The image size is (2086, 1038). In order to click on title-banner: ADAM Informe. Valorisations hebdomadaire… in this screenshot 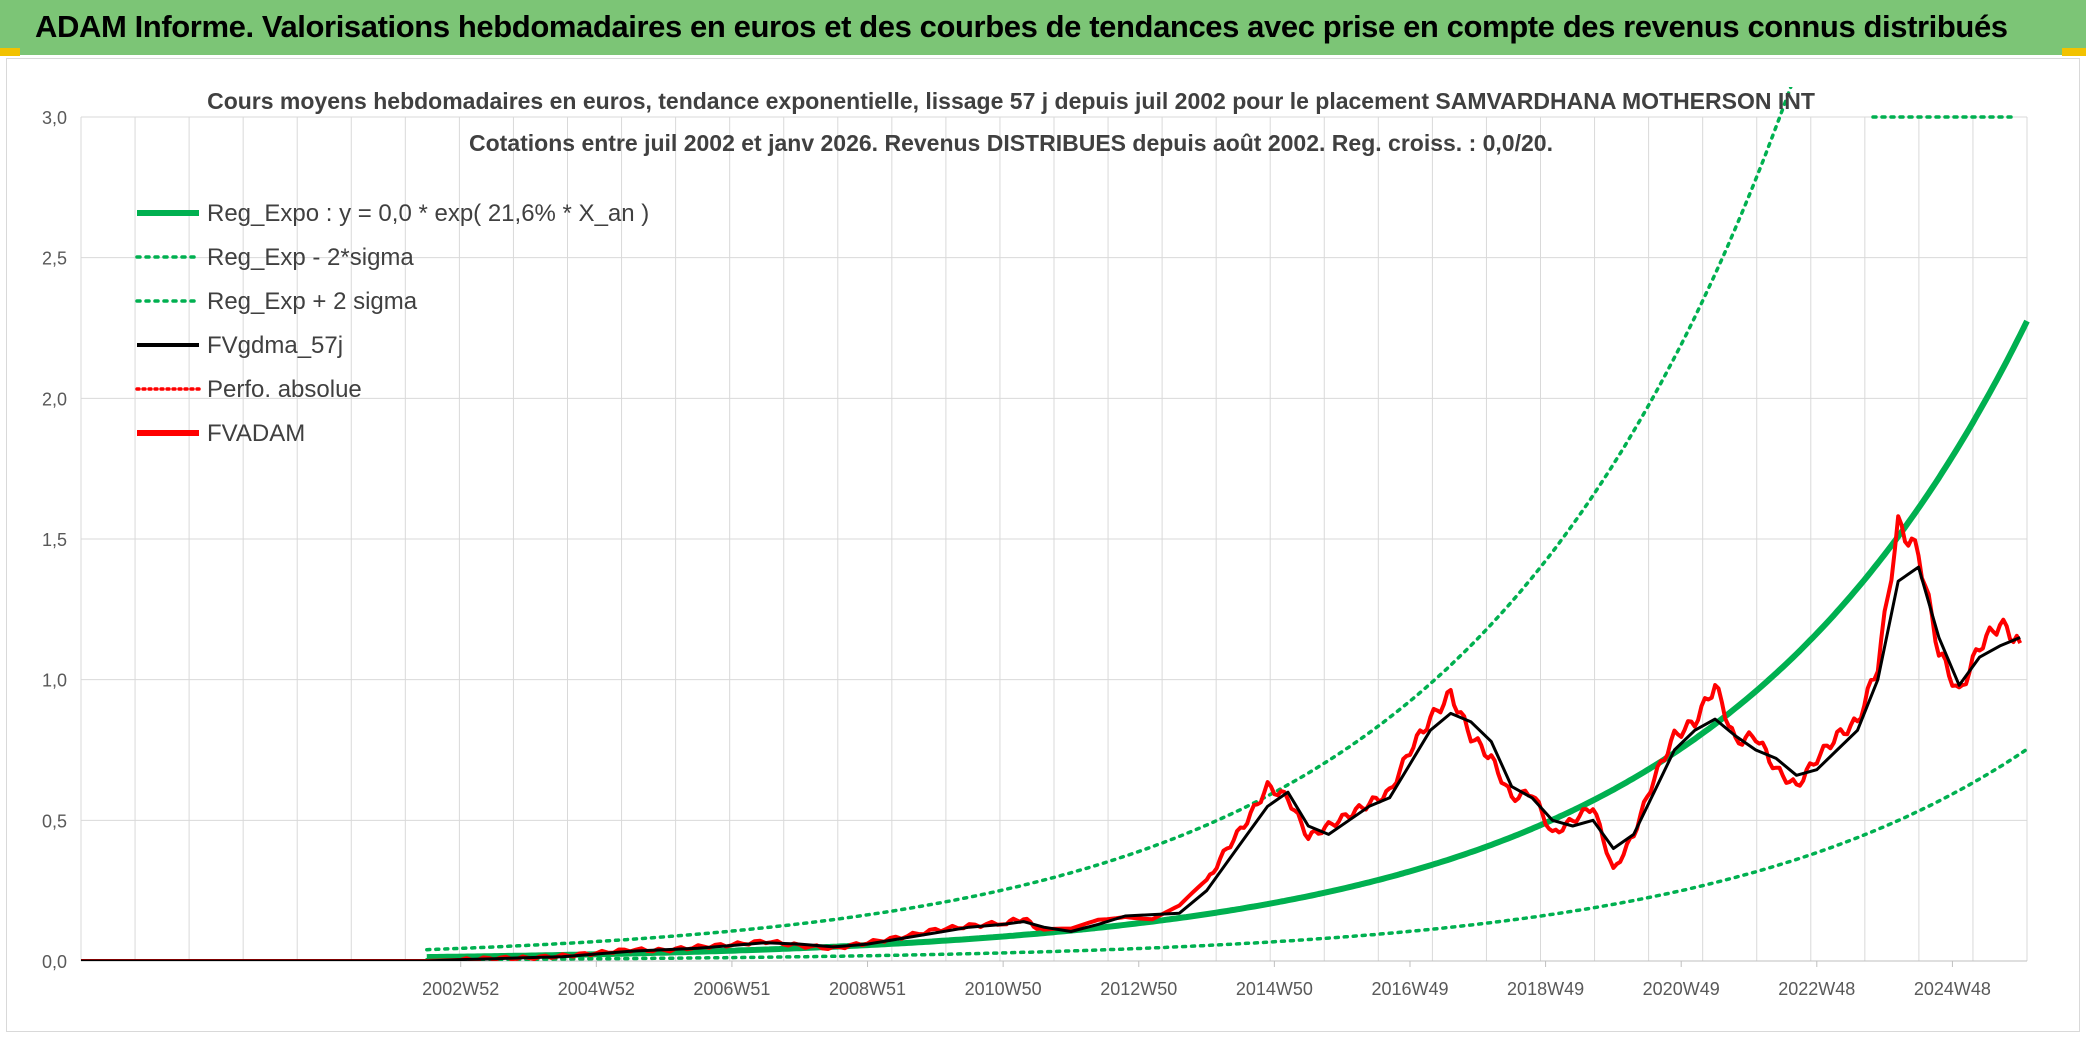, I will do `click(1043, 27)`.